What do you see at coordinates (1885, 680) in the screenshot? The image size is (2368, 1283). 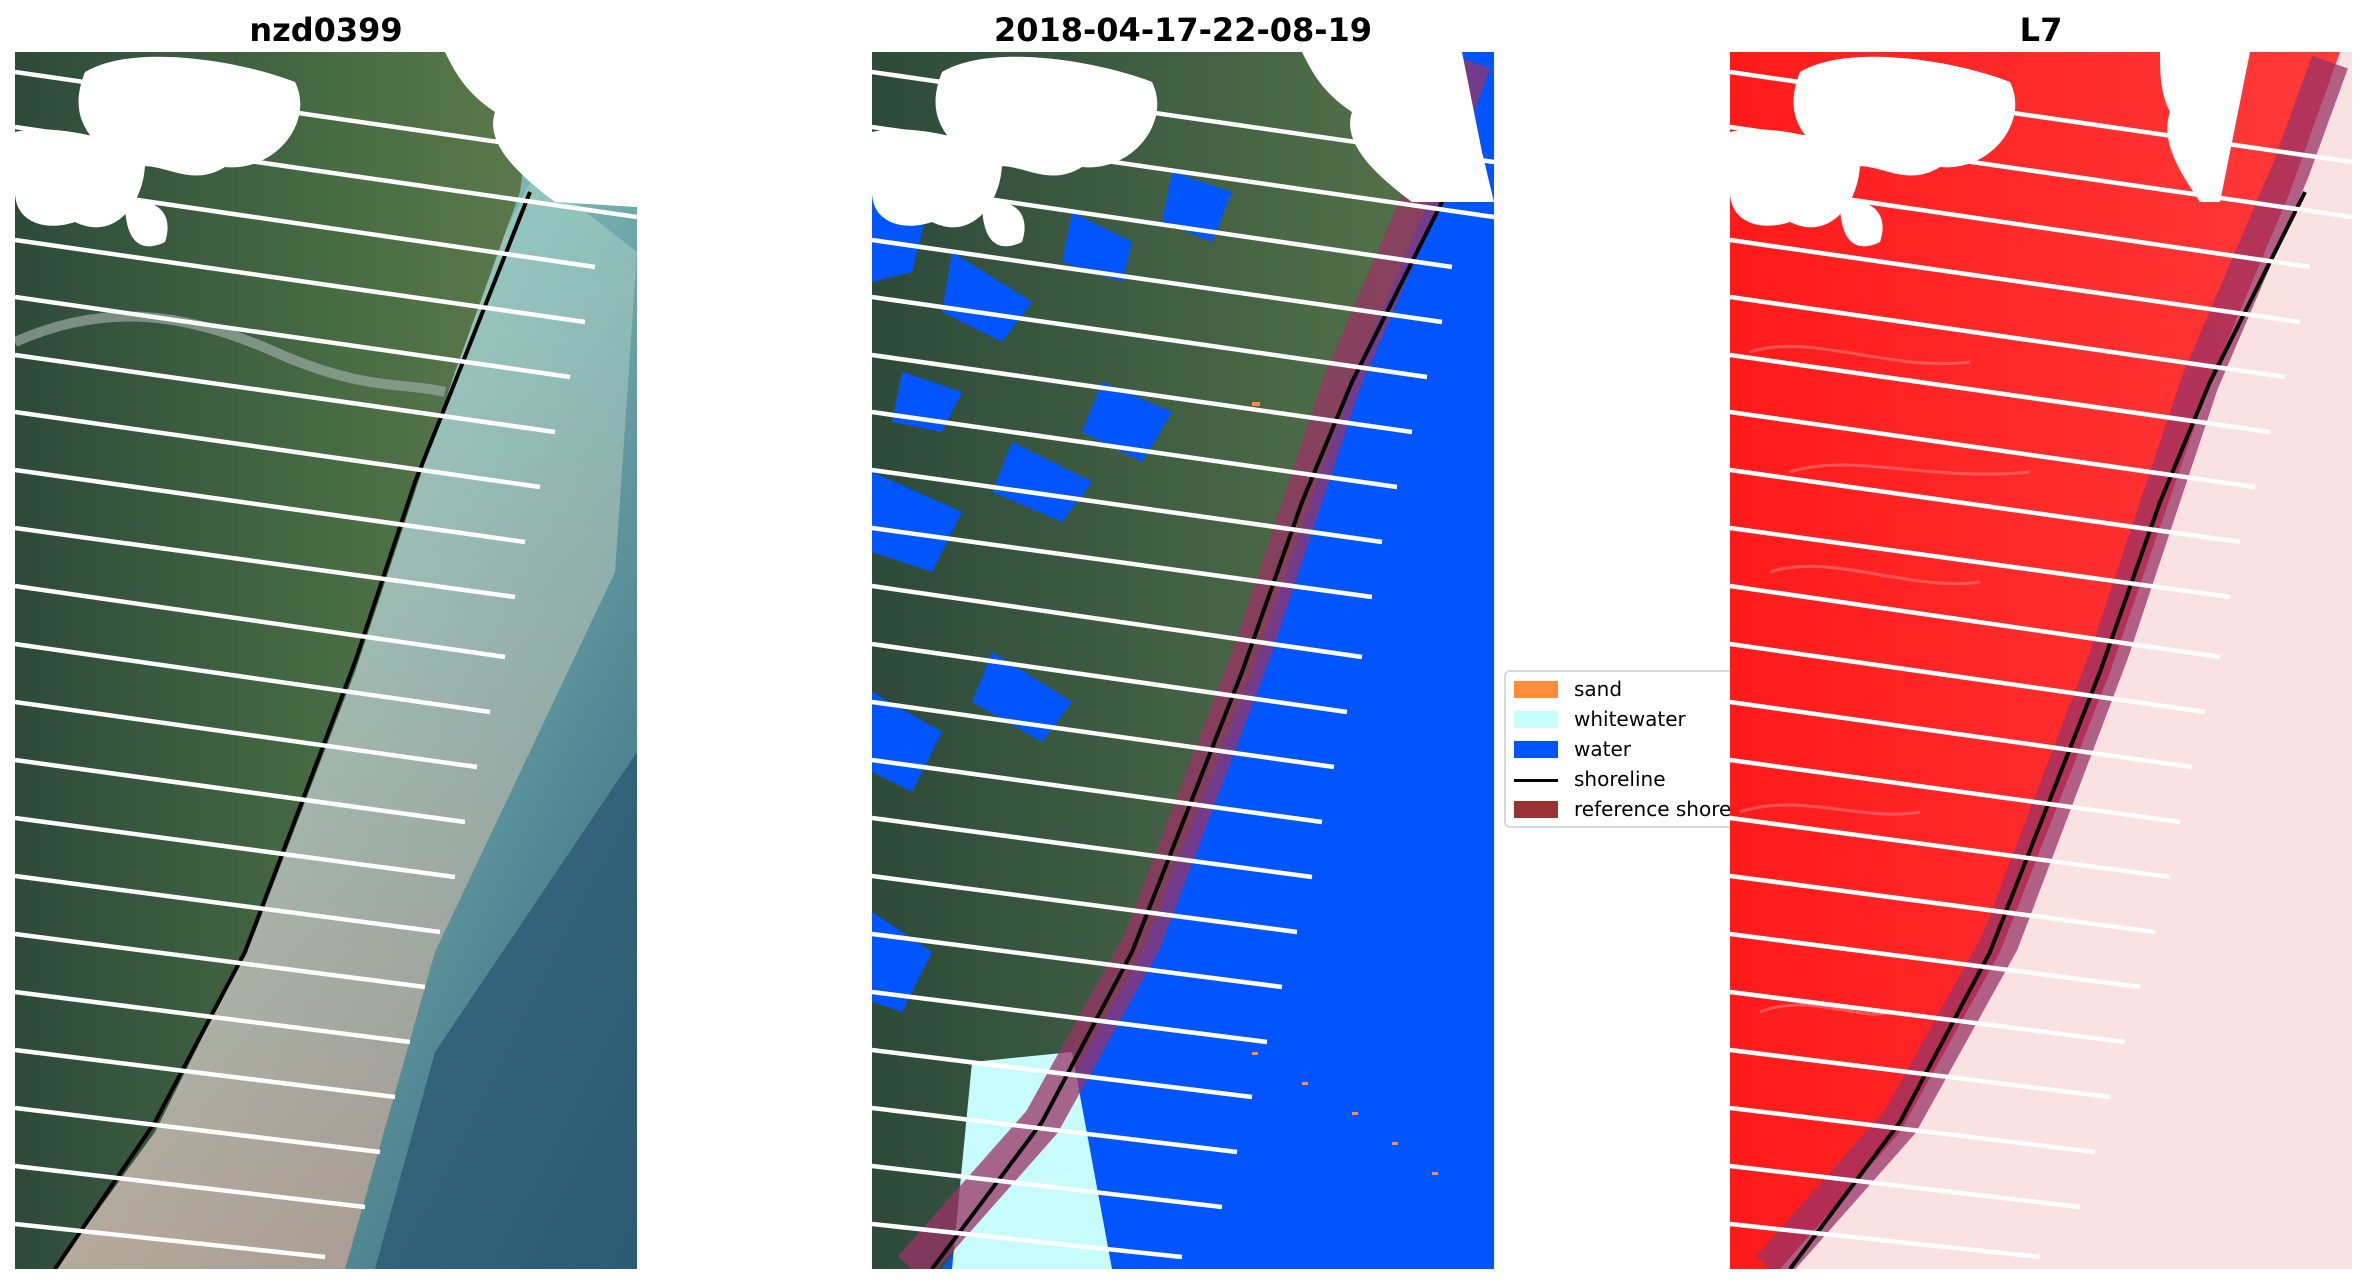 I see `terrain-texture` at bounding box center [1885, 680].